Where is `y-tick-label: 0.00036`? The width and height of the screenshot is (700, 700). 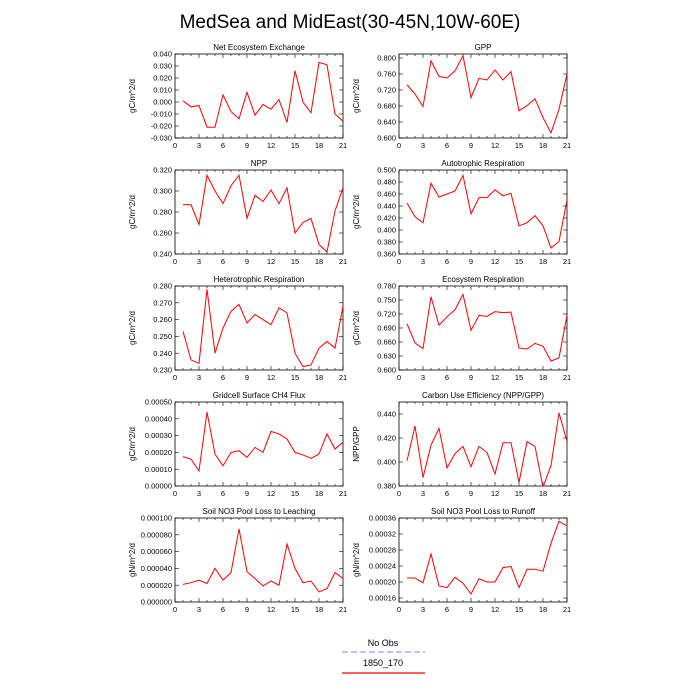 y-tick-label: 0.00036 is located at coordinates (382, 518).